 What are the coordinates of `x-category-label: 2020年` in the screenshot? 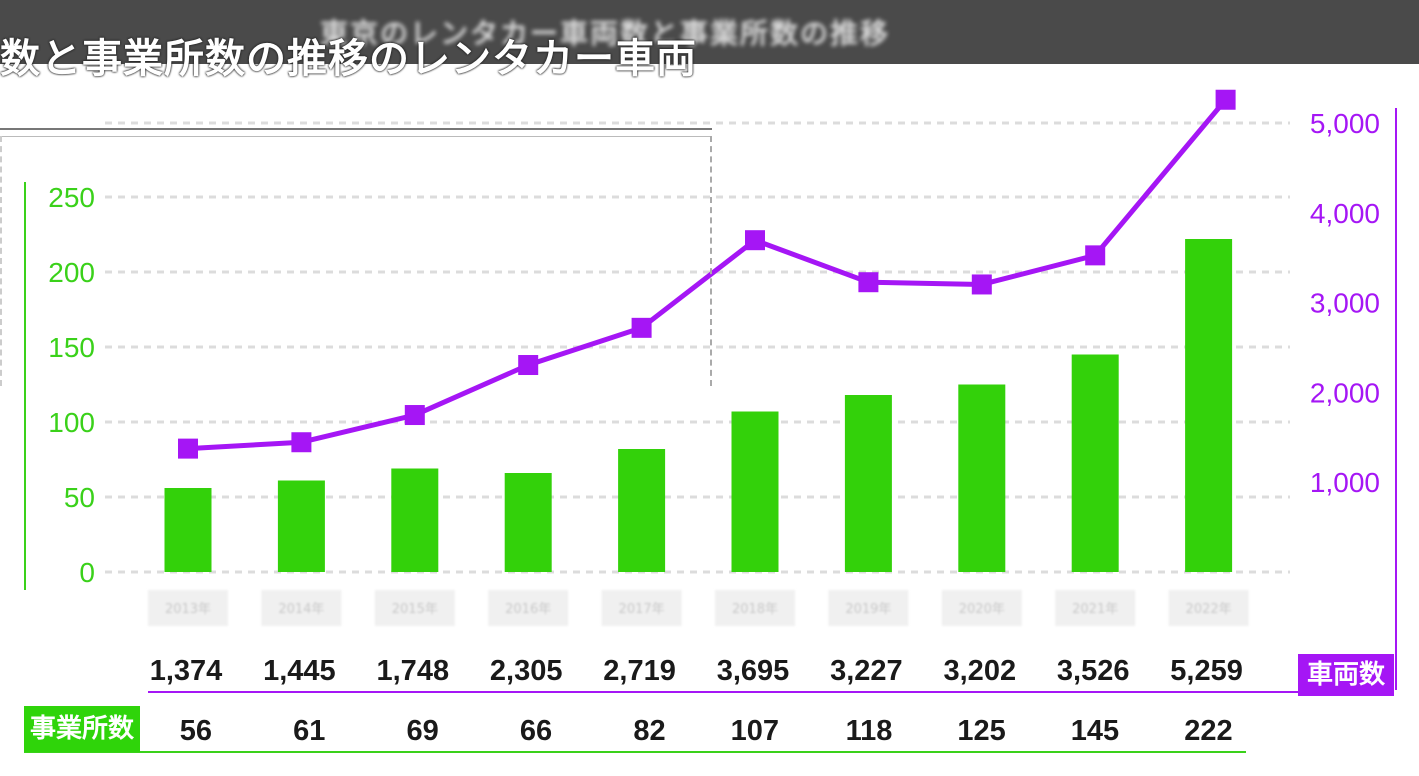 It's located at (982, 609).